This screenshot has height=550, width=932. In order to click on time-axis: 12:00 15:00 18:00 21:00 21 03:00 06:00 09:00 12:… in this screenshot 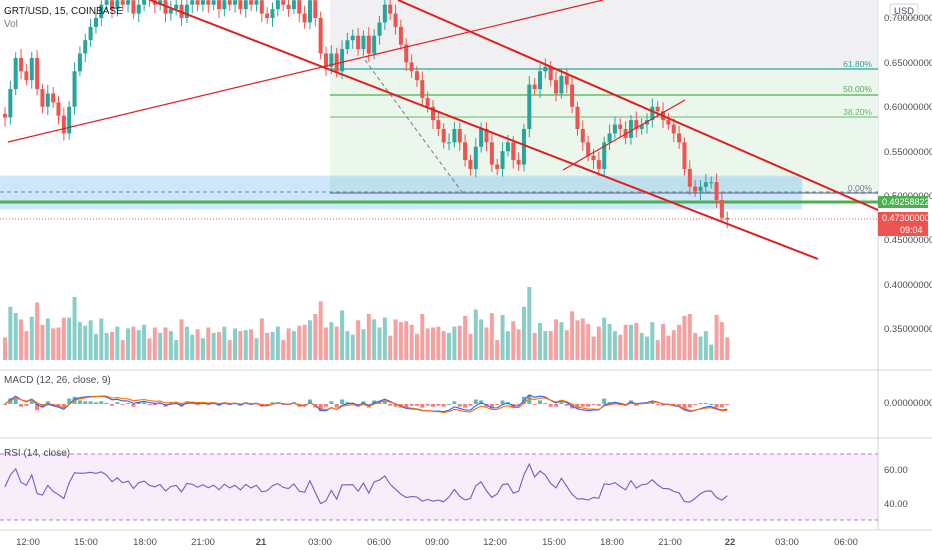, I will do `click(437, 542)`.